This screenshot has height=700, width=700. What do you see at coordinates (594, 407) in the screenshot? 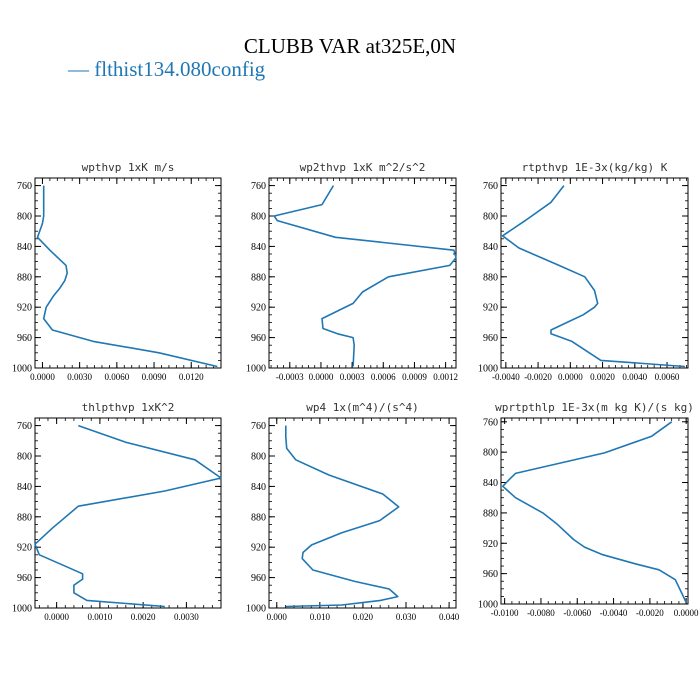
I see `panel-title: wprtpthlp 1E-3x(m kg K)/(s kg)` at bounding box center [594, 407].